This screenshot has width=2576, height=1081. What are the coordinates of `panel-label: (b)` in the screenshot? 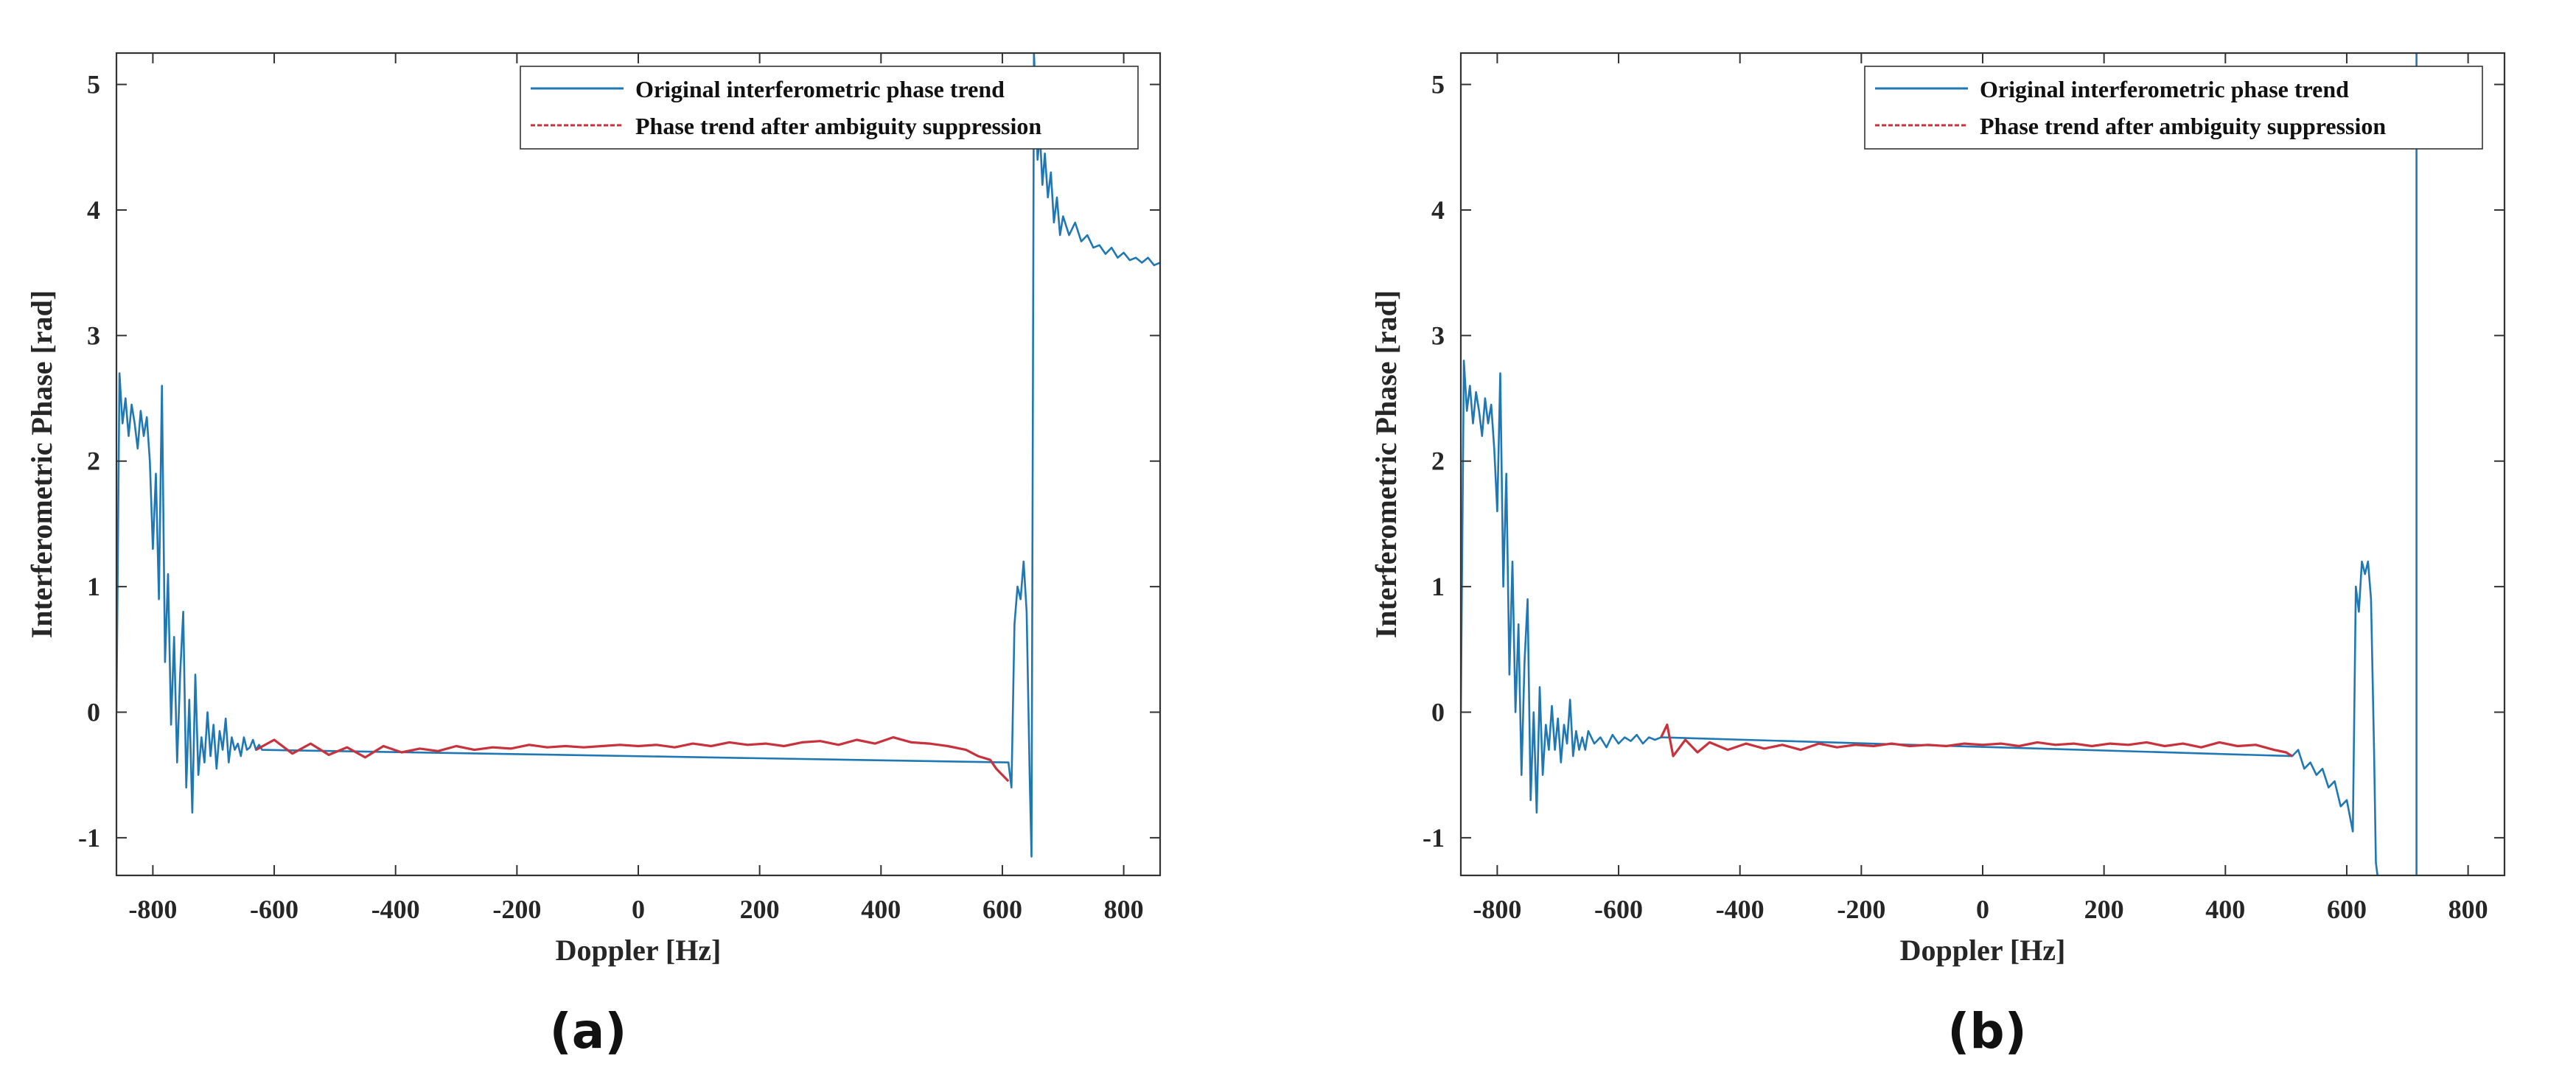 It's located at (1987, 1031).